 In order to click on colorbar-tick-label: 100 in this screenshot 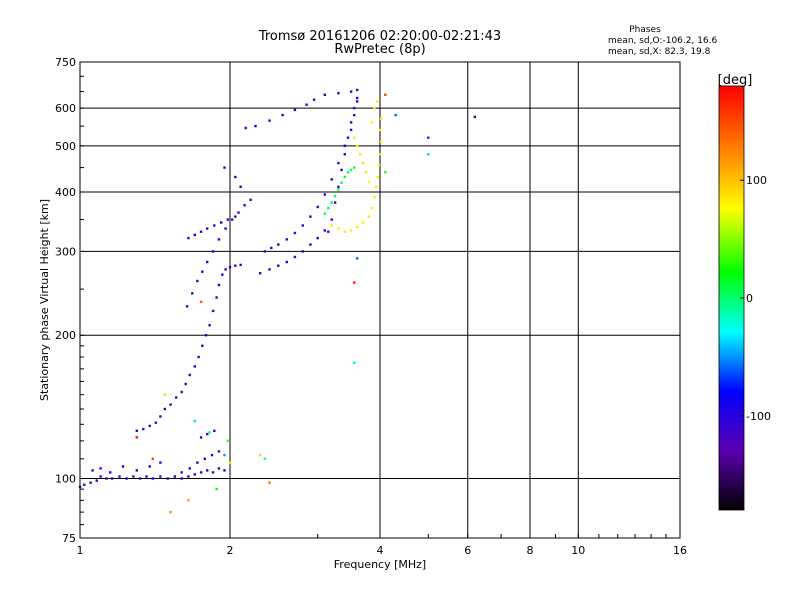, I will do `click(756, 180)`.